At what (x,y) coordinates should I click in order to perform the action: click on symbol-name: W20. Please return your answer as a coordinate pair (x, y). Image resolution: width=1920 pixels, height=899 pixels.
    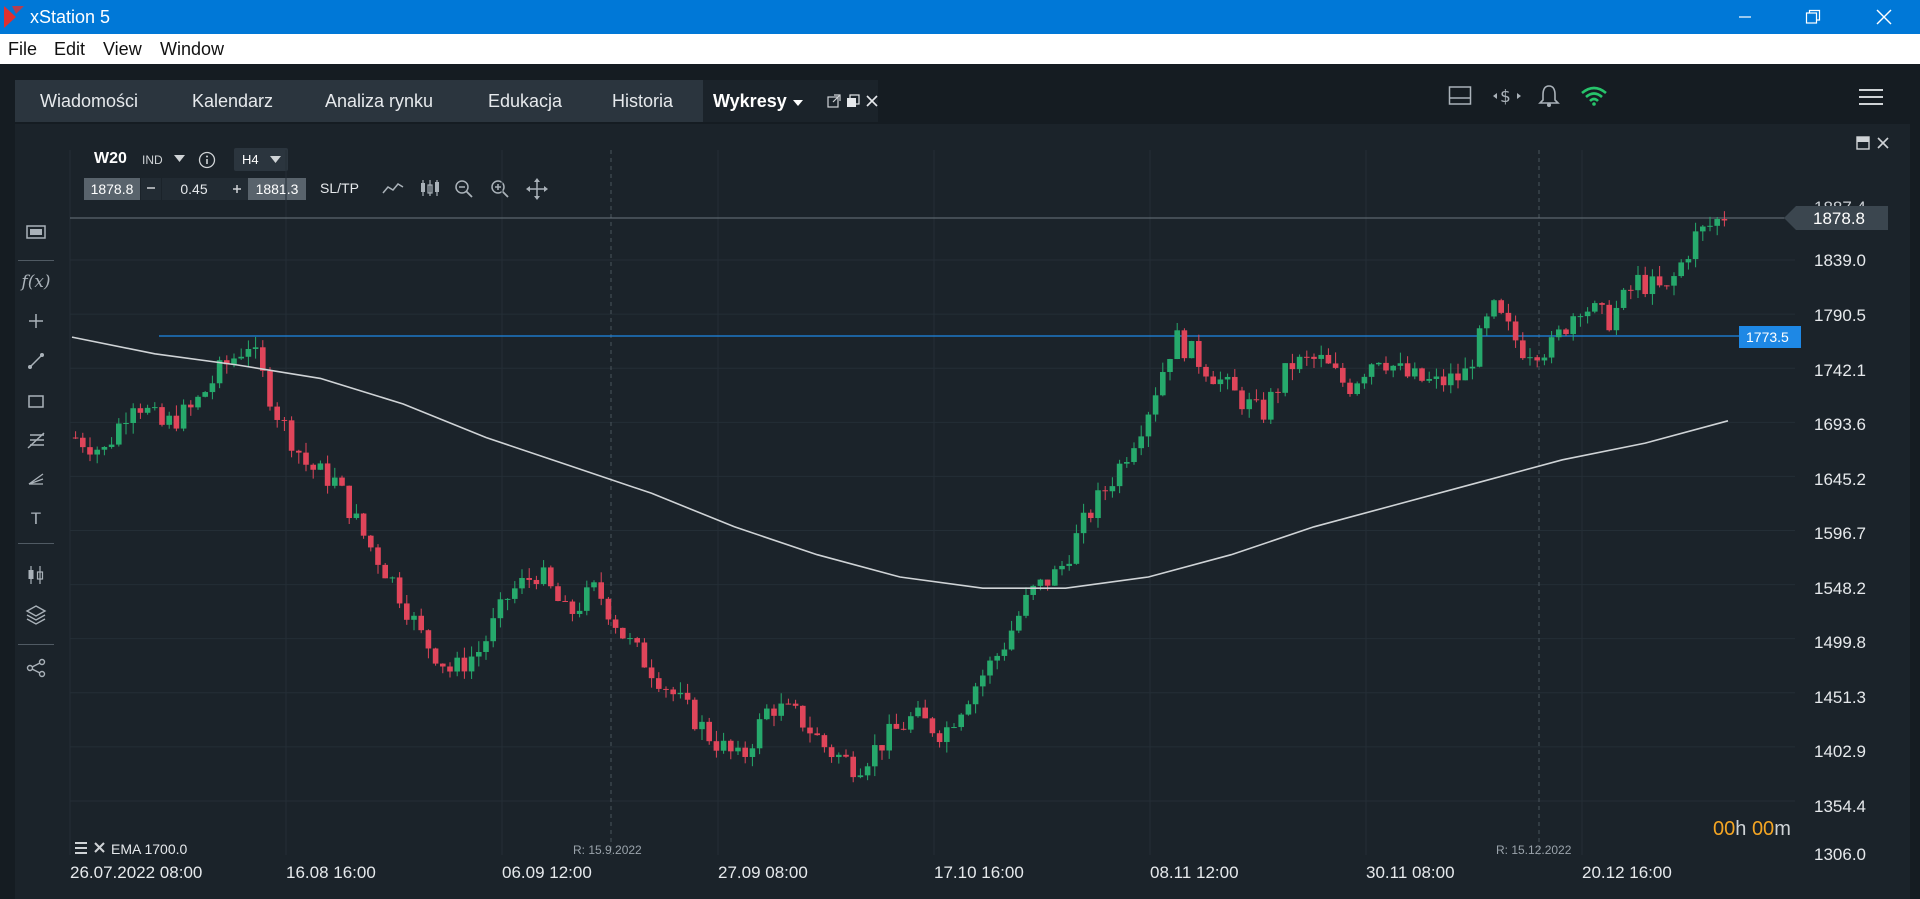
    Looking at the image, I should click on (110, 158).